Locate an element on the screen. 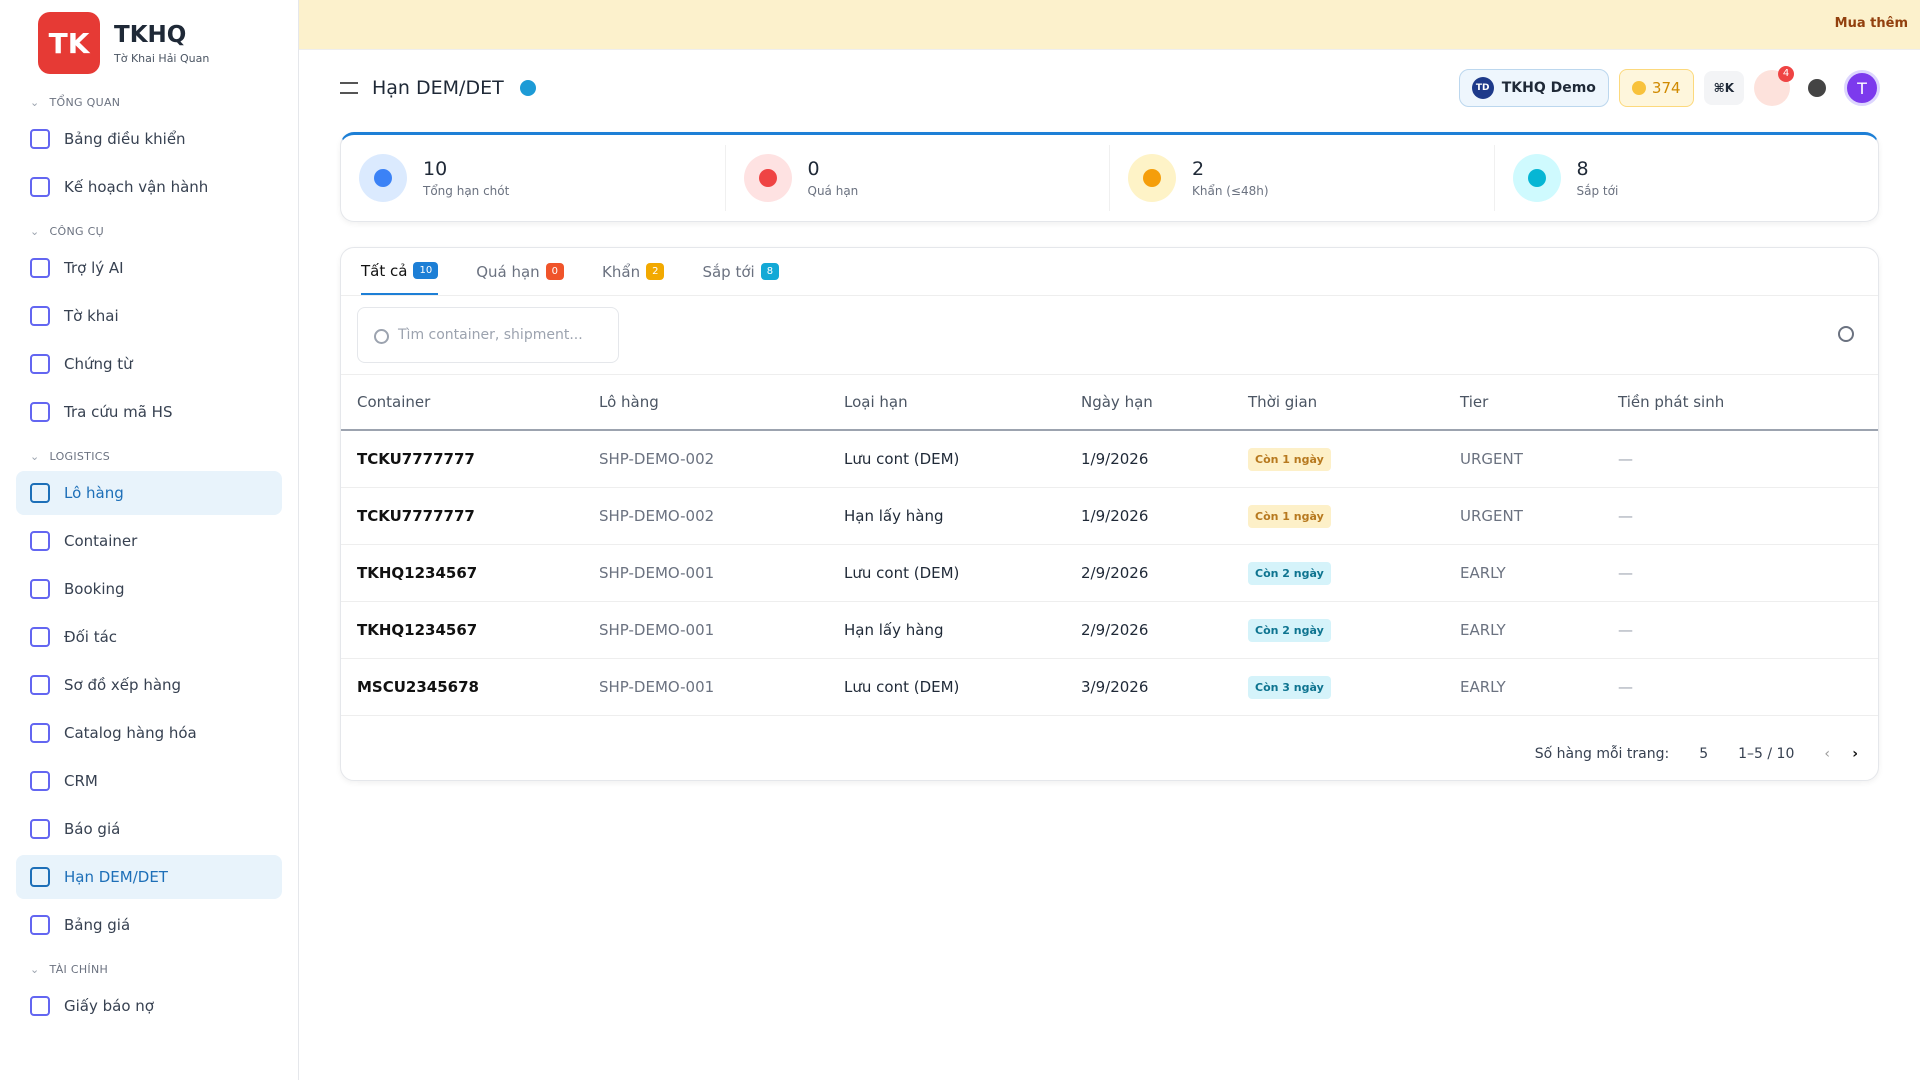 Image resolution: width=1920 pixels, height=1080 pixels. header: Hạn DEM/DET TD TKHQ Demo 374 ⌘K 4 T is located at coordinates (1110, 88).